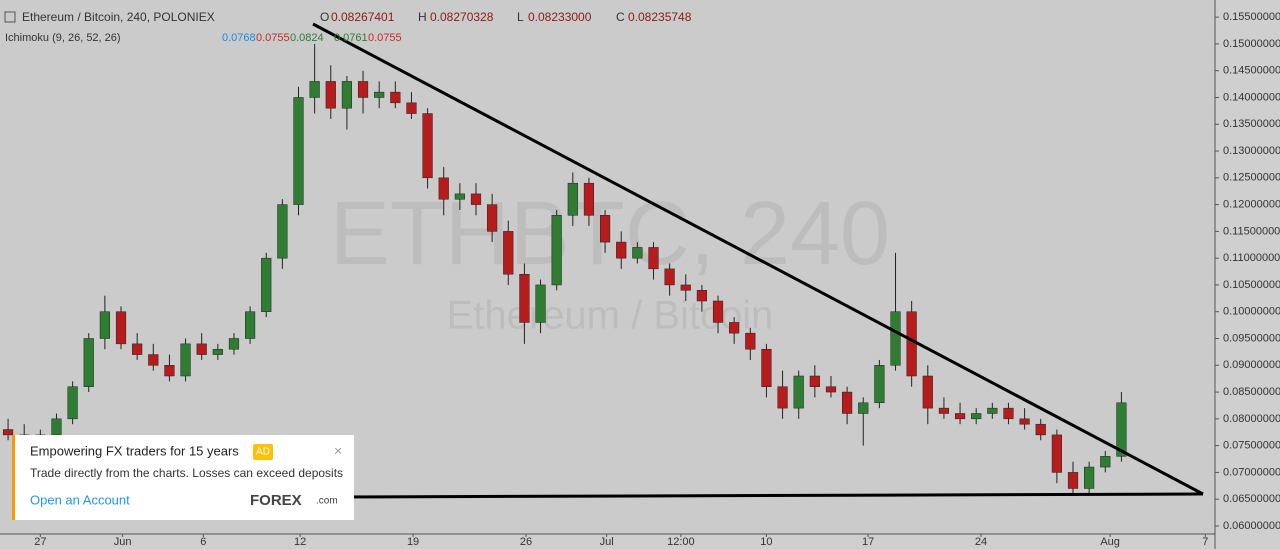  I want to click on y-tick-label: 0.14500000, so click(1251, 71).